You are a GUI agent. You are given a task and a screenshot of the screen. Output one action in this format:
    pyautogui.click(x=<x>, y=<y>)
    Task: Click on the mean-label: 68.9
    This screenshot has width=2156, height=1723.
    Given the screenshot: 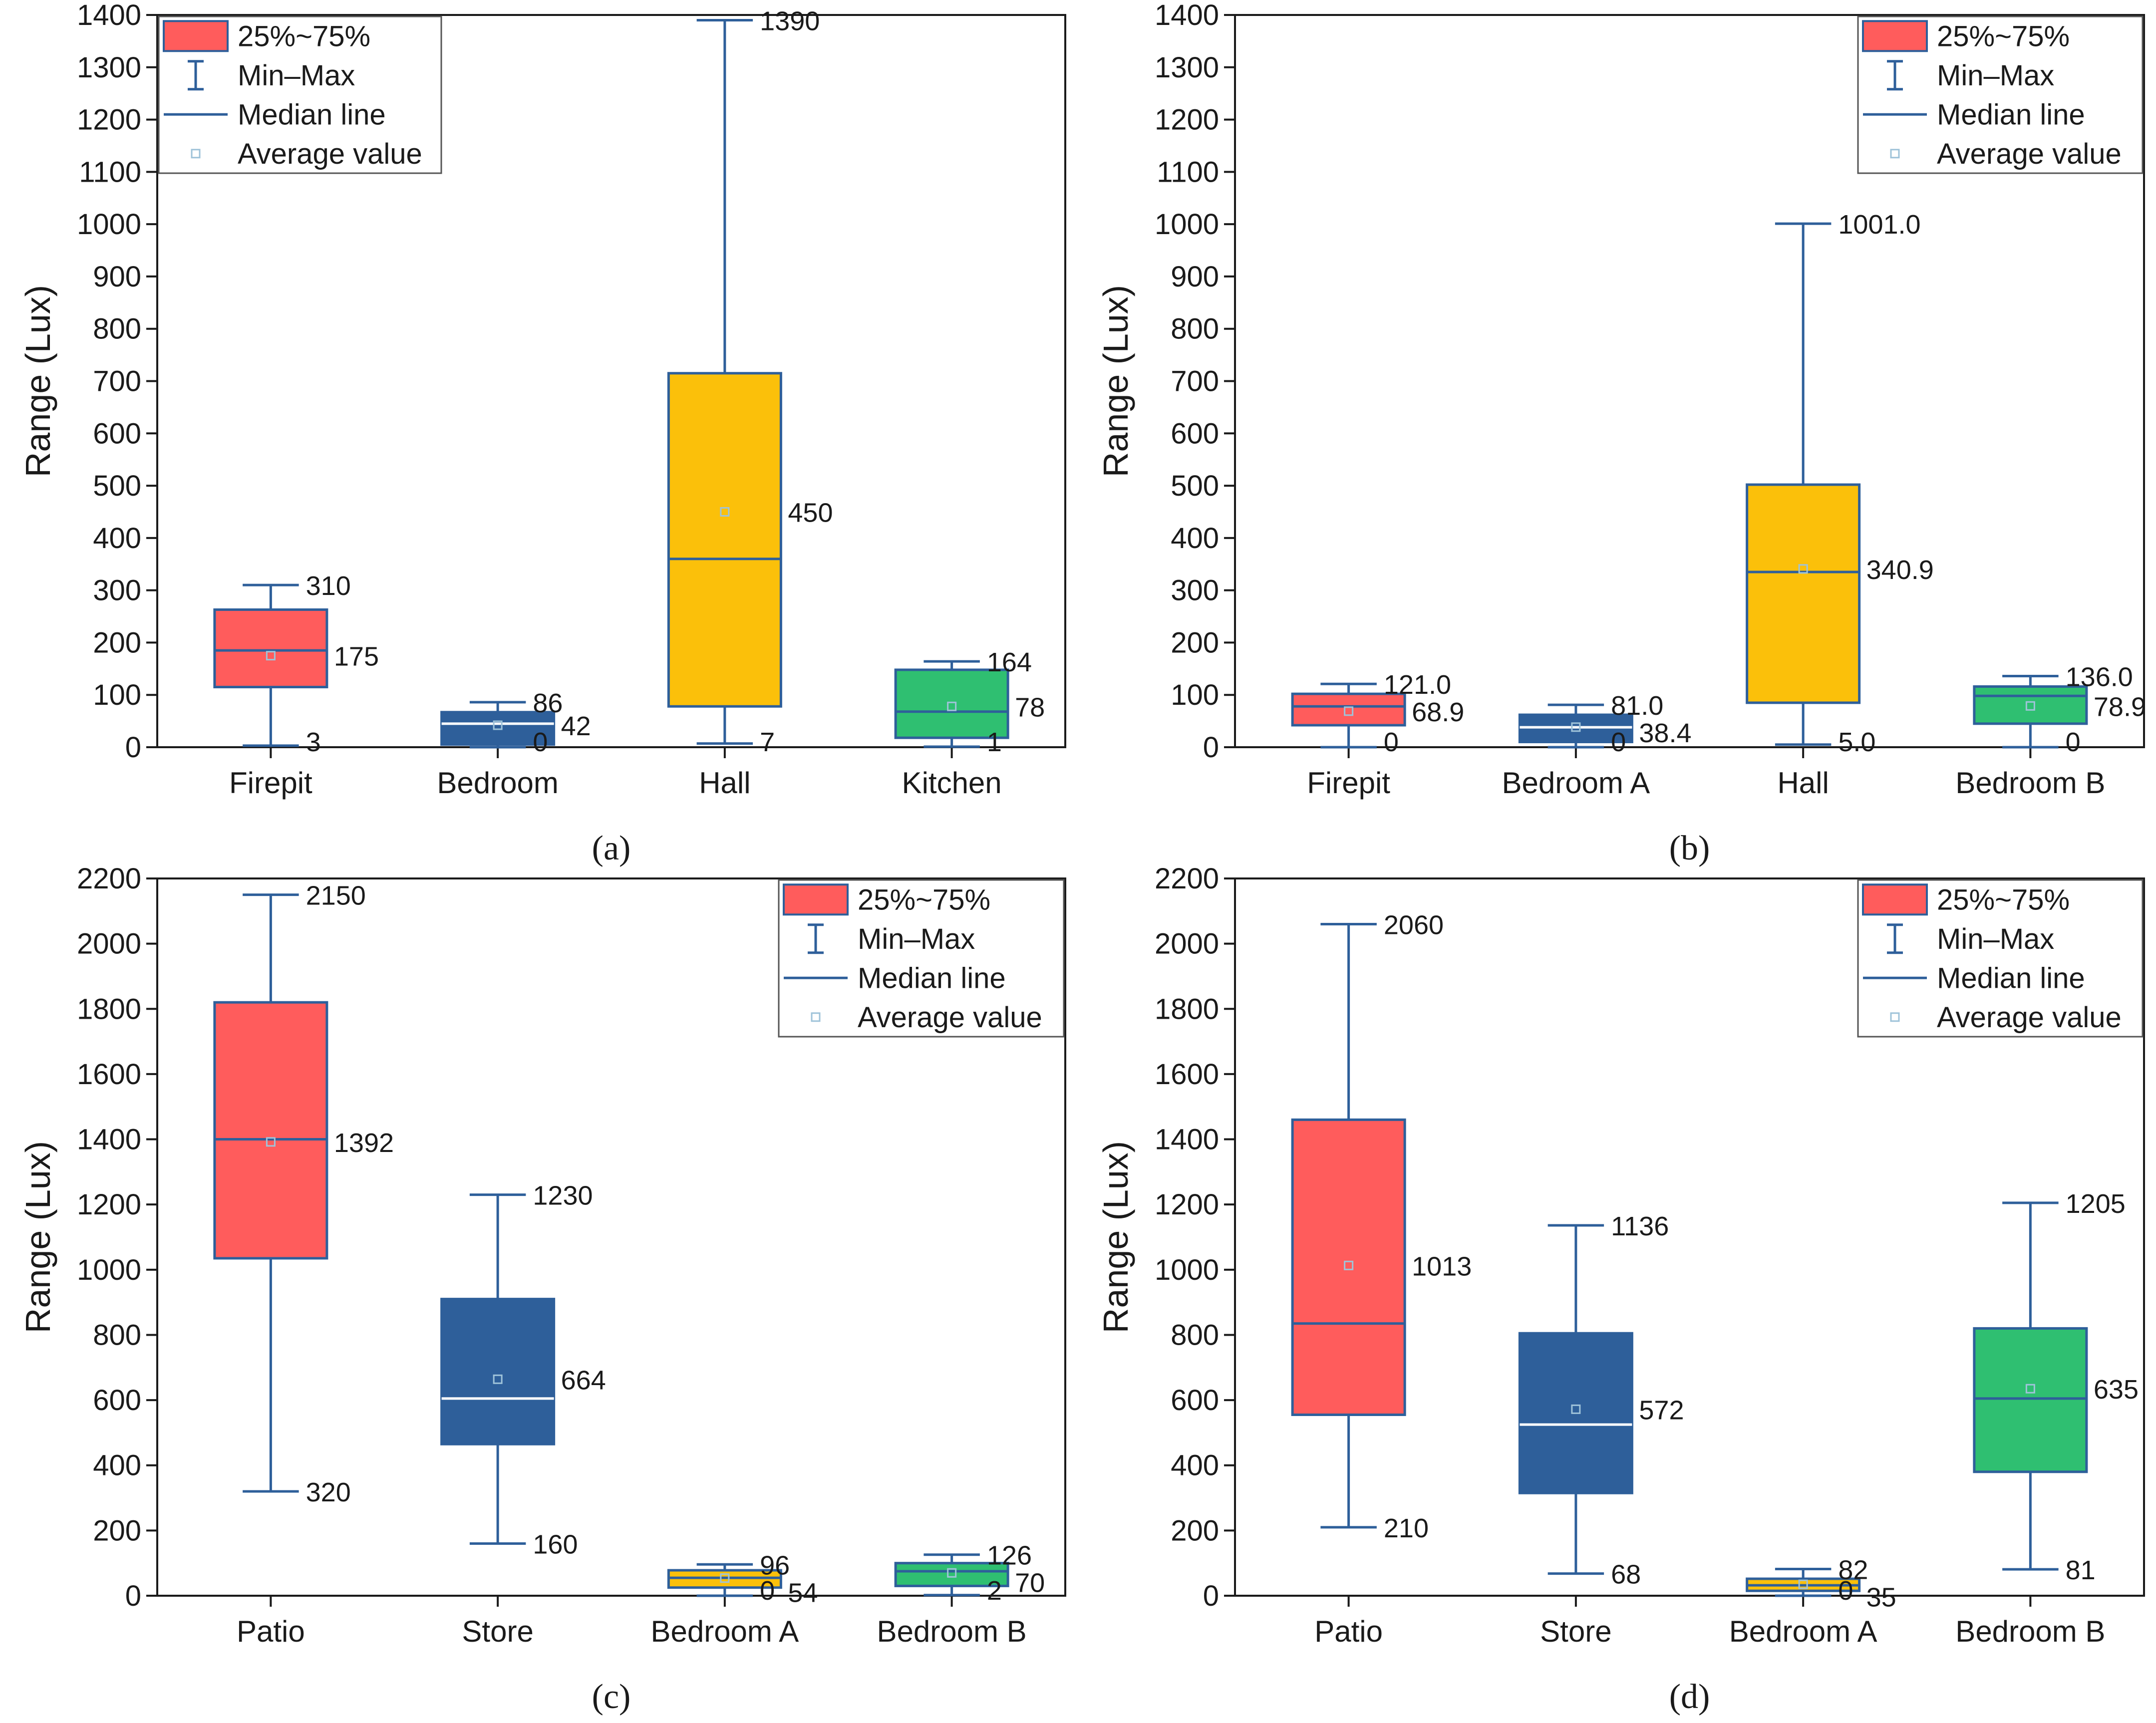 What is the action you would take?
    pyautogui.click(x=1438, y=712)
    